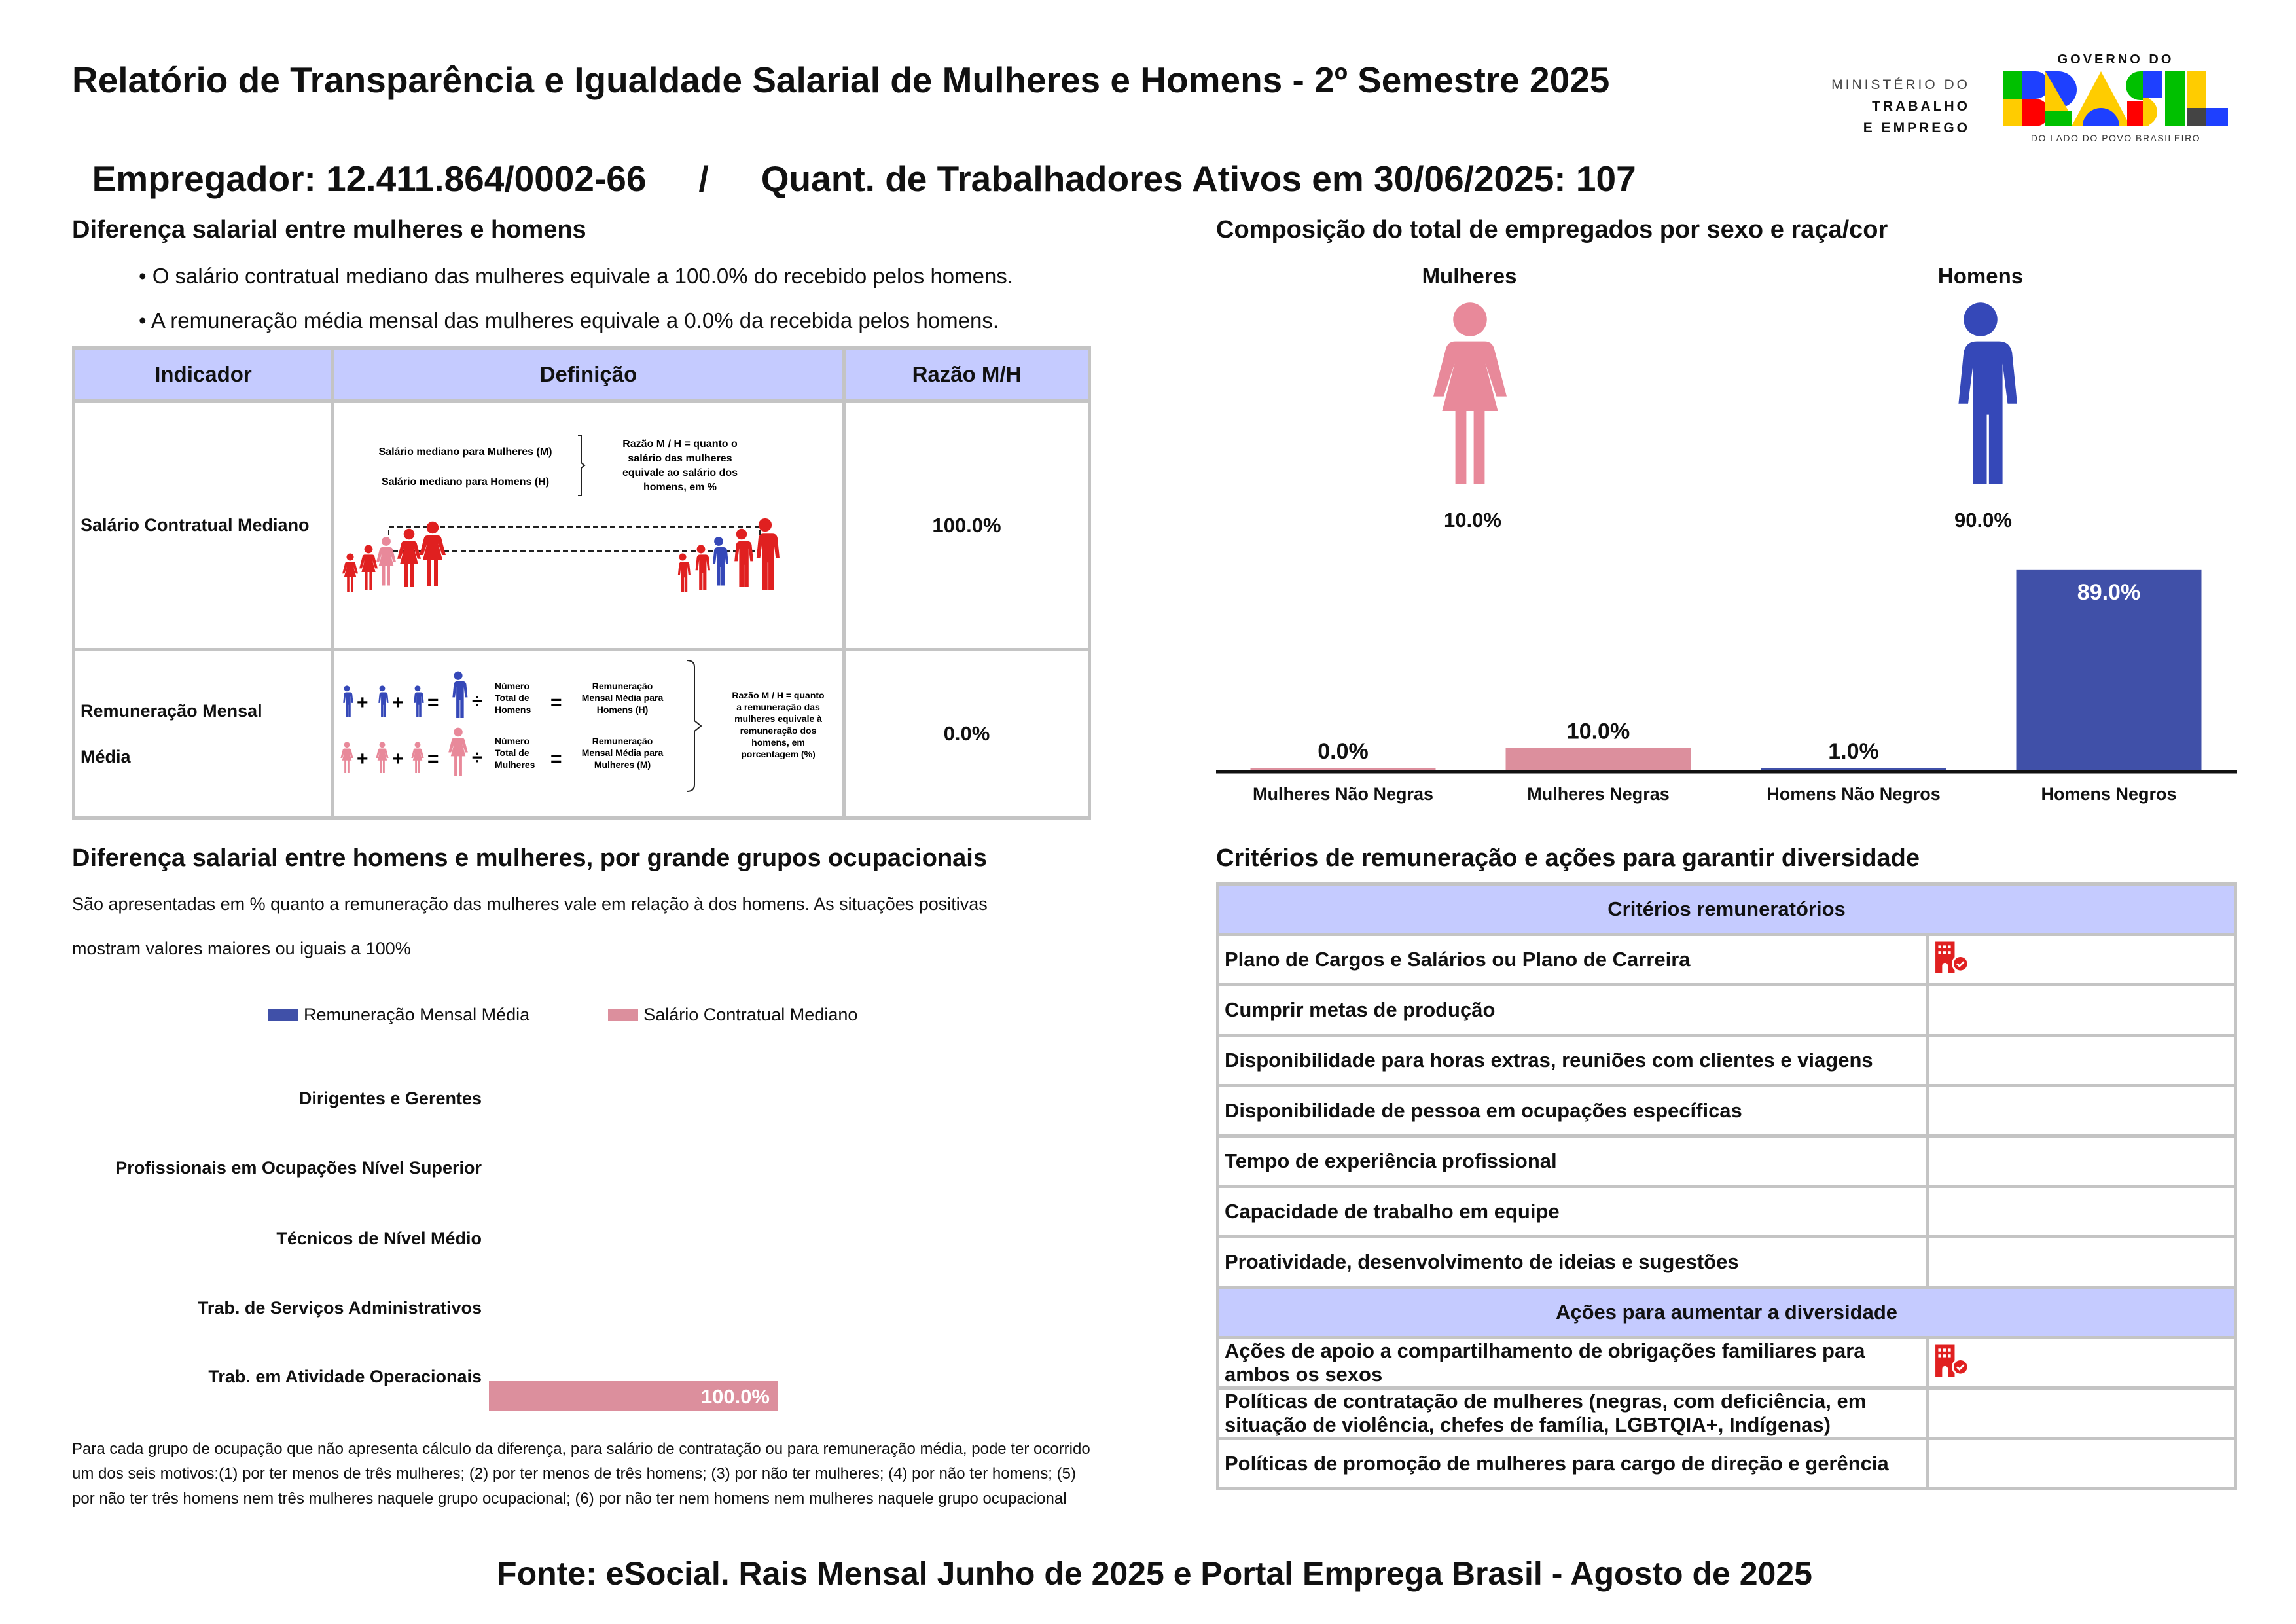  I want to click on occupational-bar, so click(633, 1396).